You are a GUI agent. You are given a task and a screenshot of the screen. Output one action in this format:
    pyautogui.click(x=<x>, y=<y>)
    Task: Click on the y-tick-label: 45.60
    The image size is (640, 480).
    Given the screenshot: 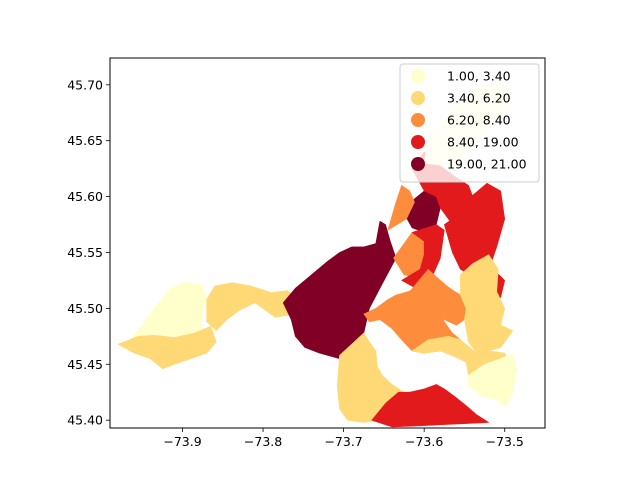 What is the action you would take?
    pyautogui.click(x=85, y=196)
    